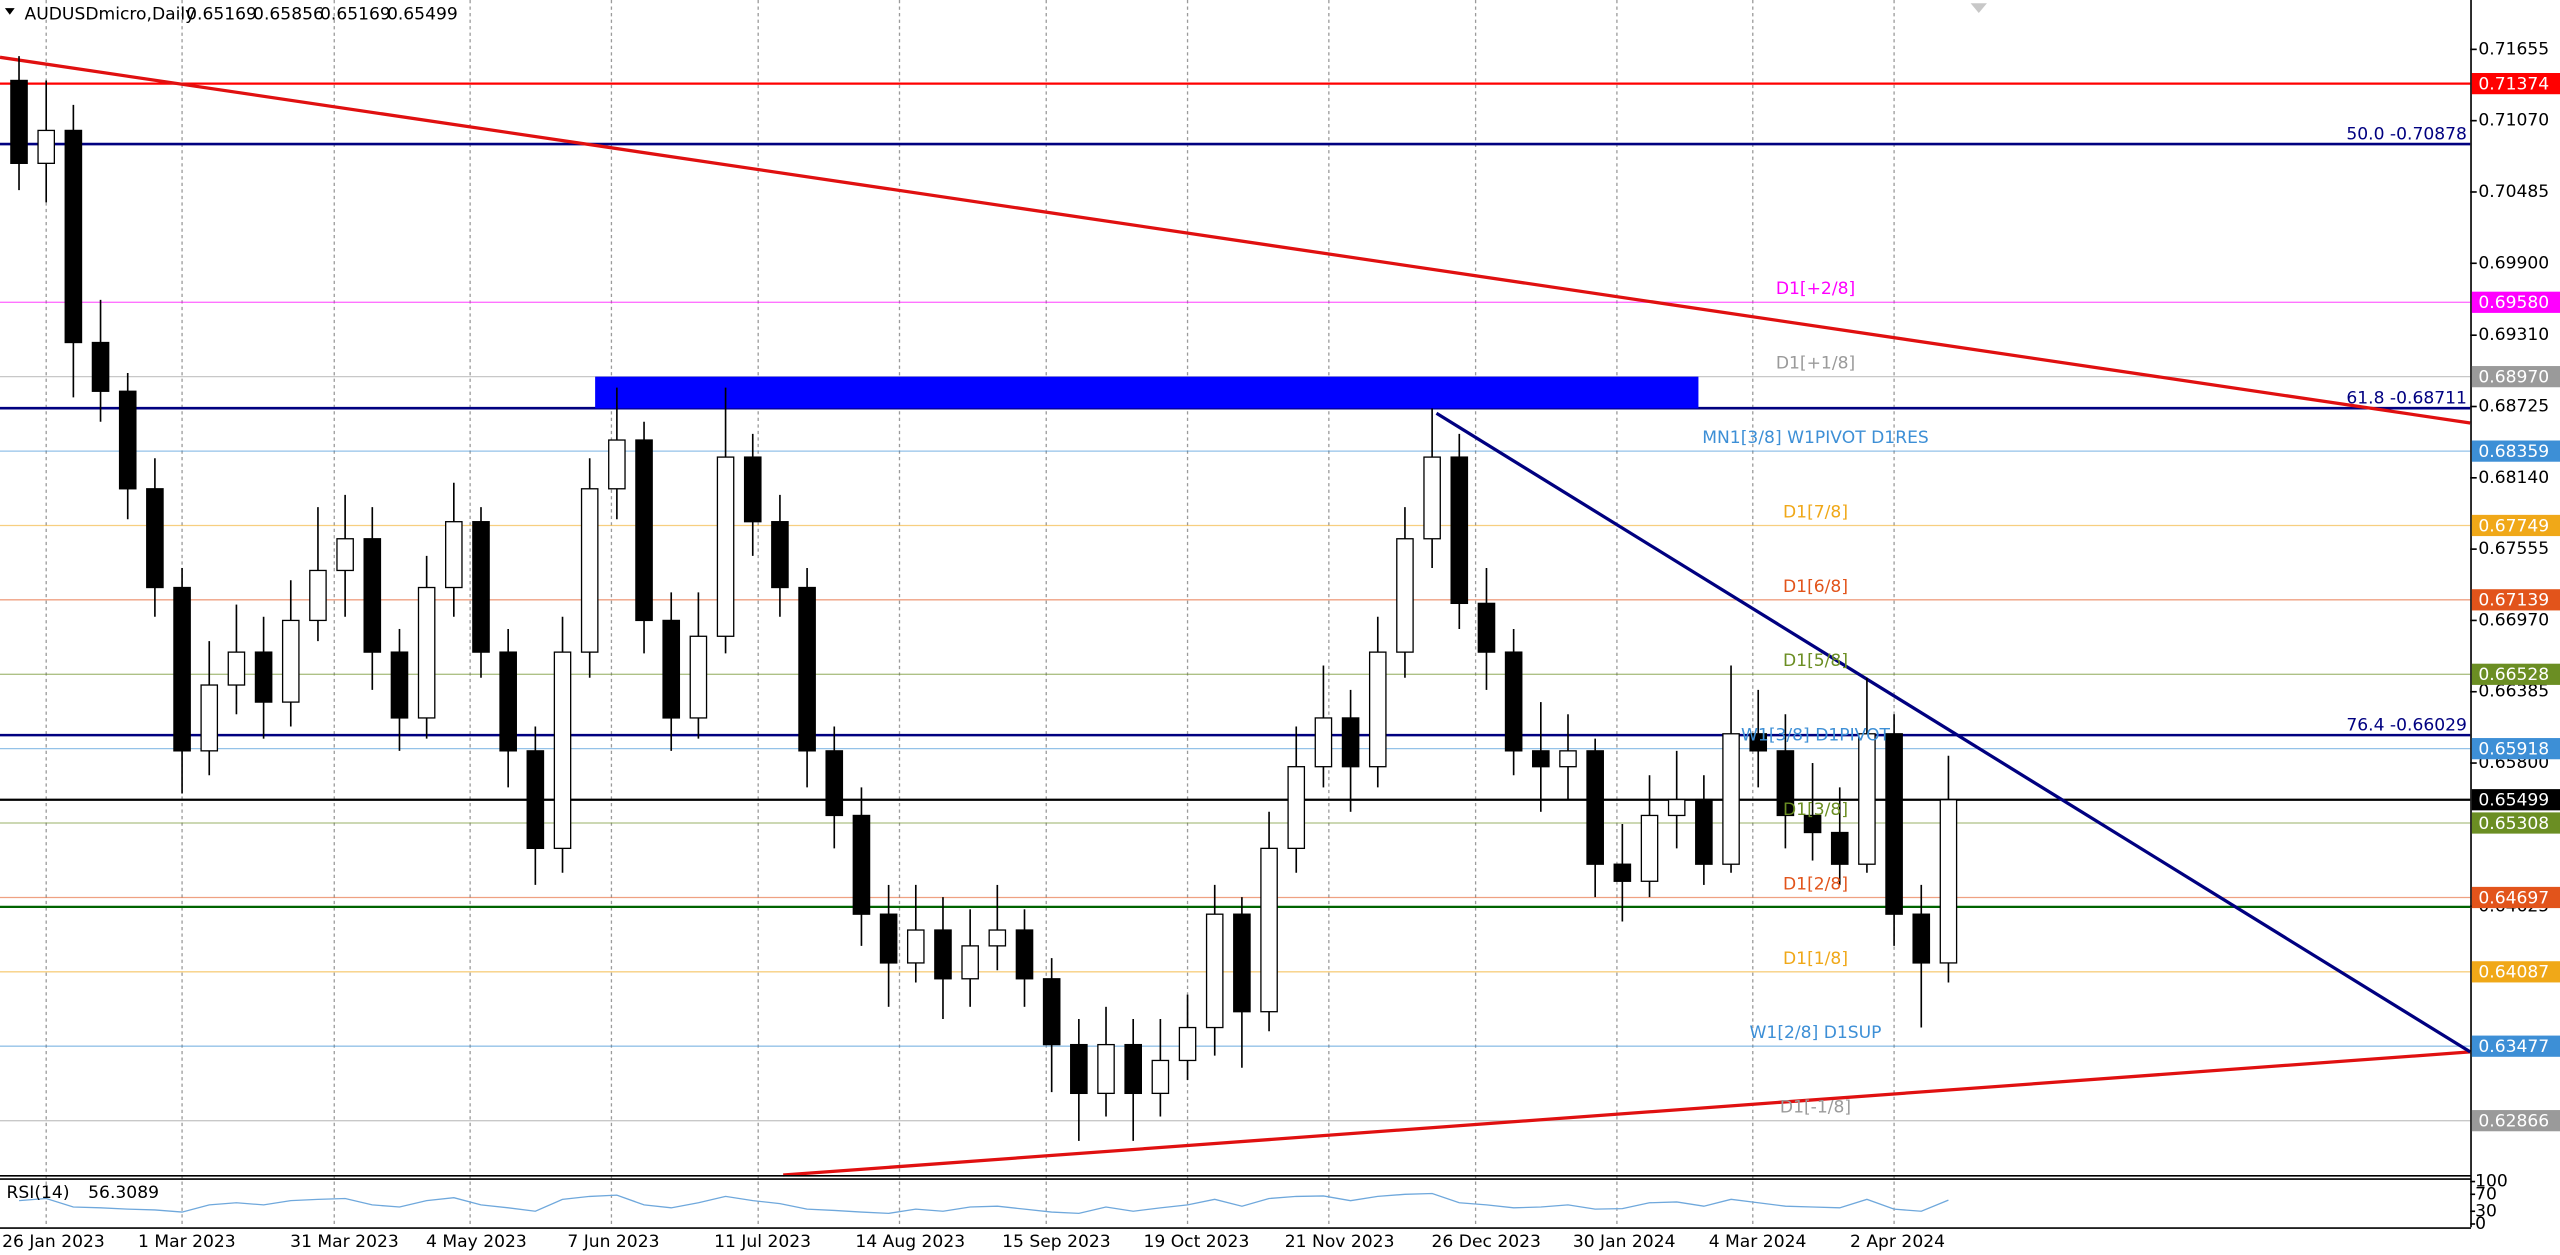  I want to click on rsi-tick-label: 70, so click(2486, 1194).